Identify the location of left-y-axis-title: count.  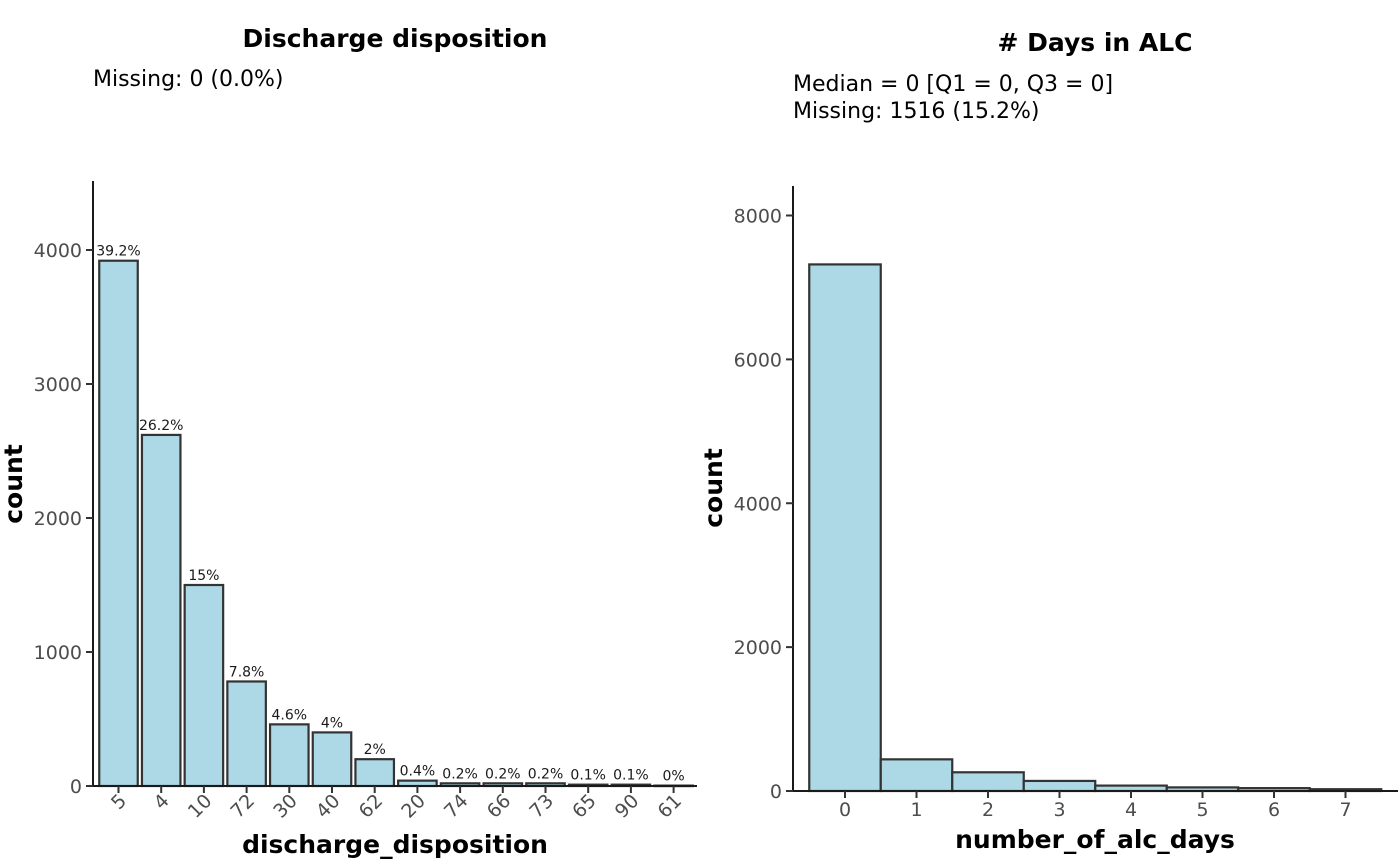
(14, 484).